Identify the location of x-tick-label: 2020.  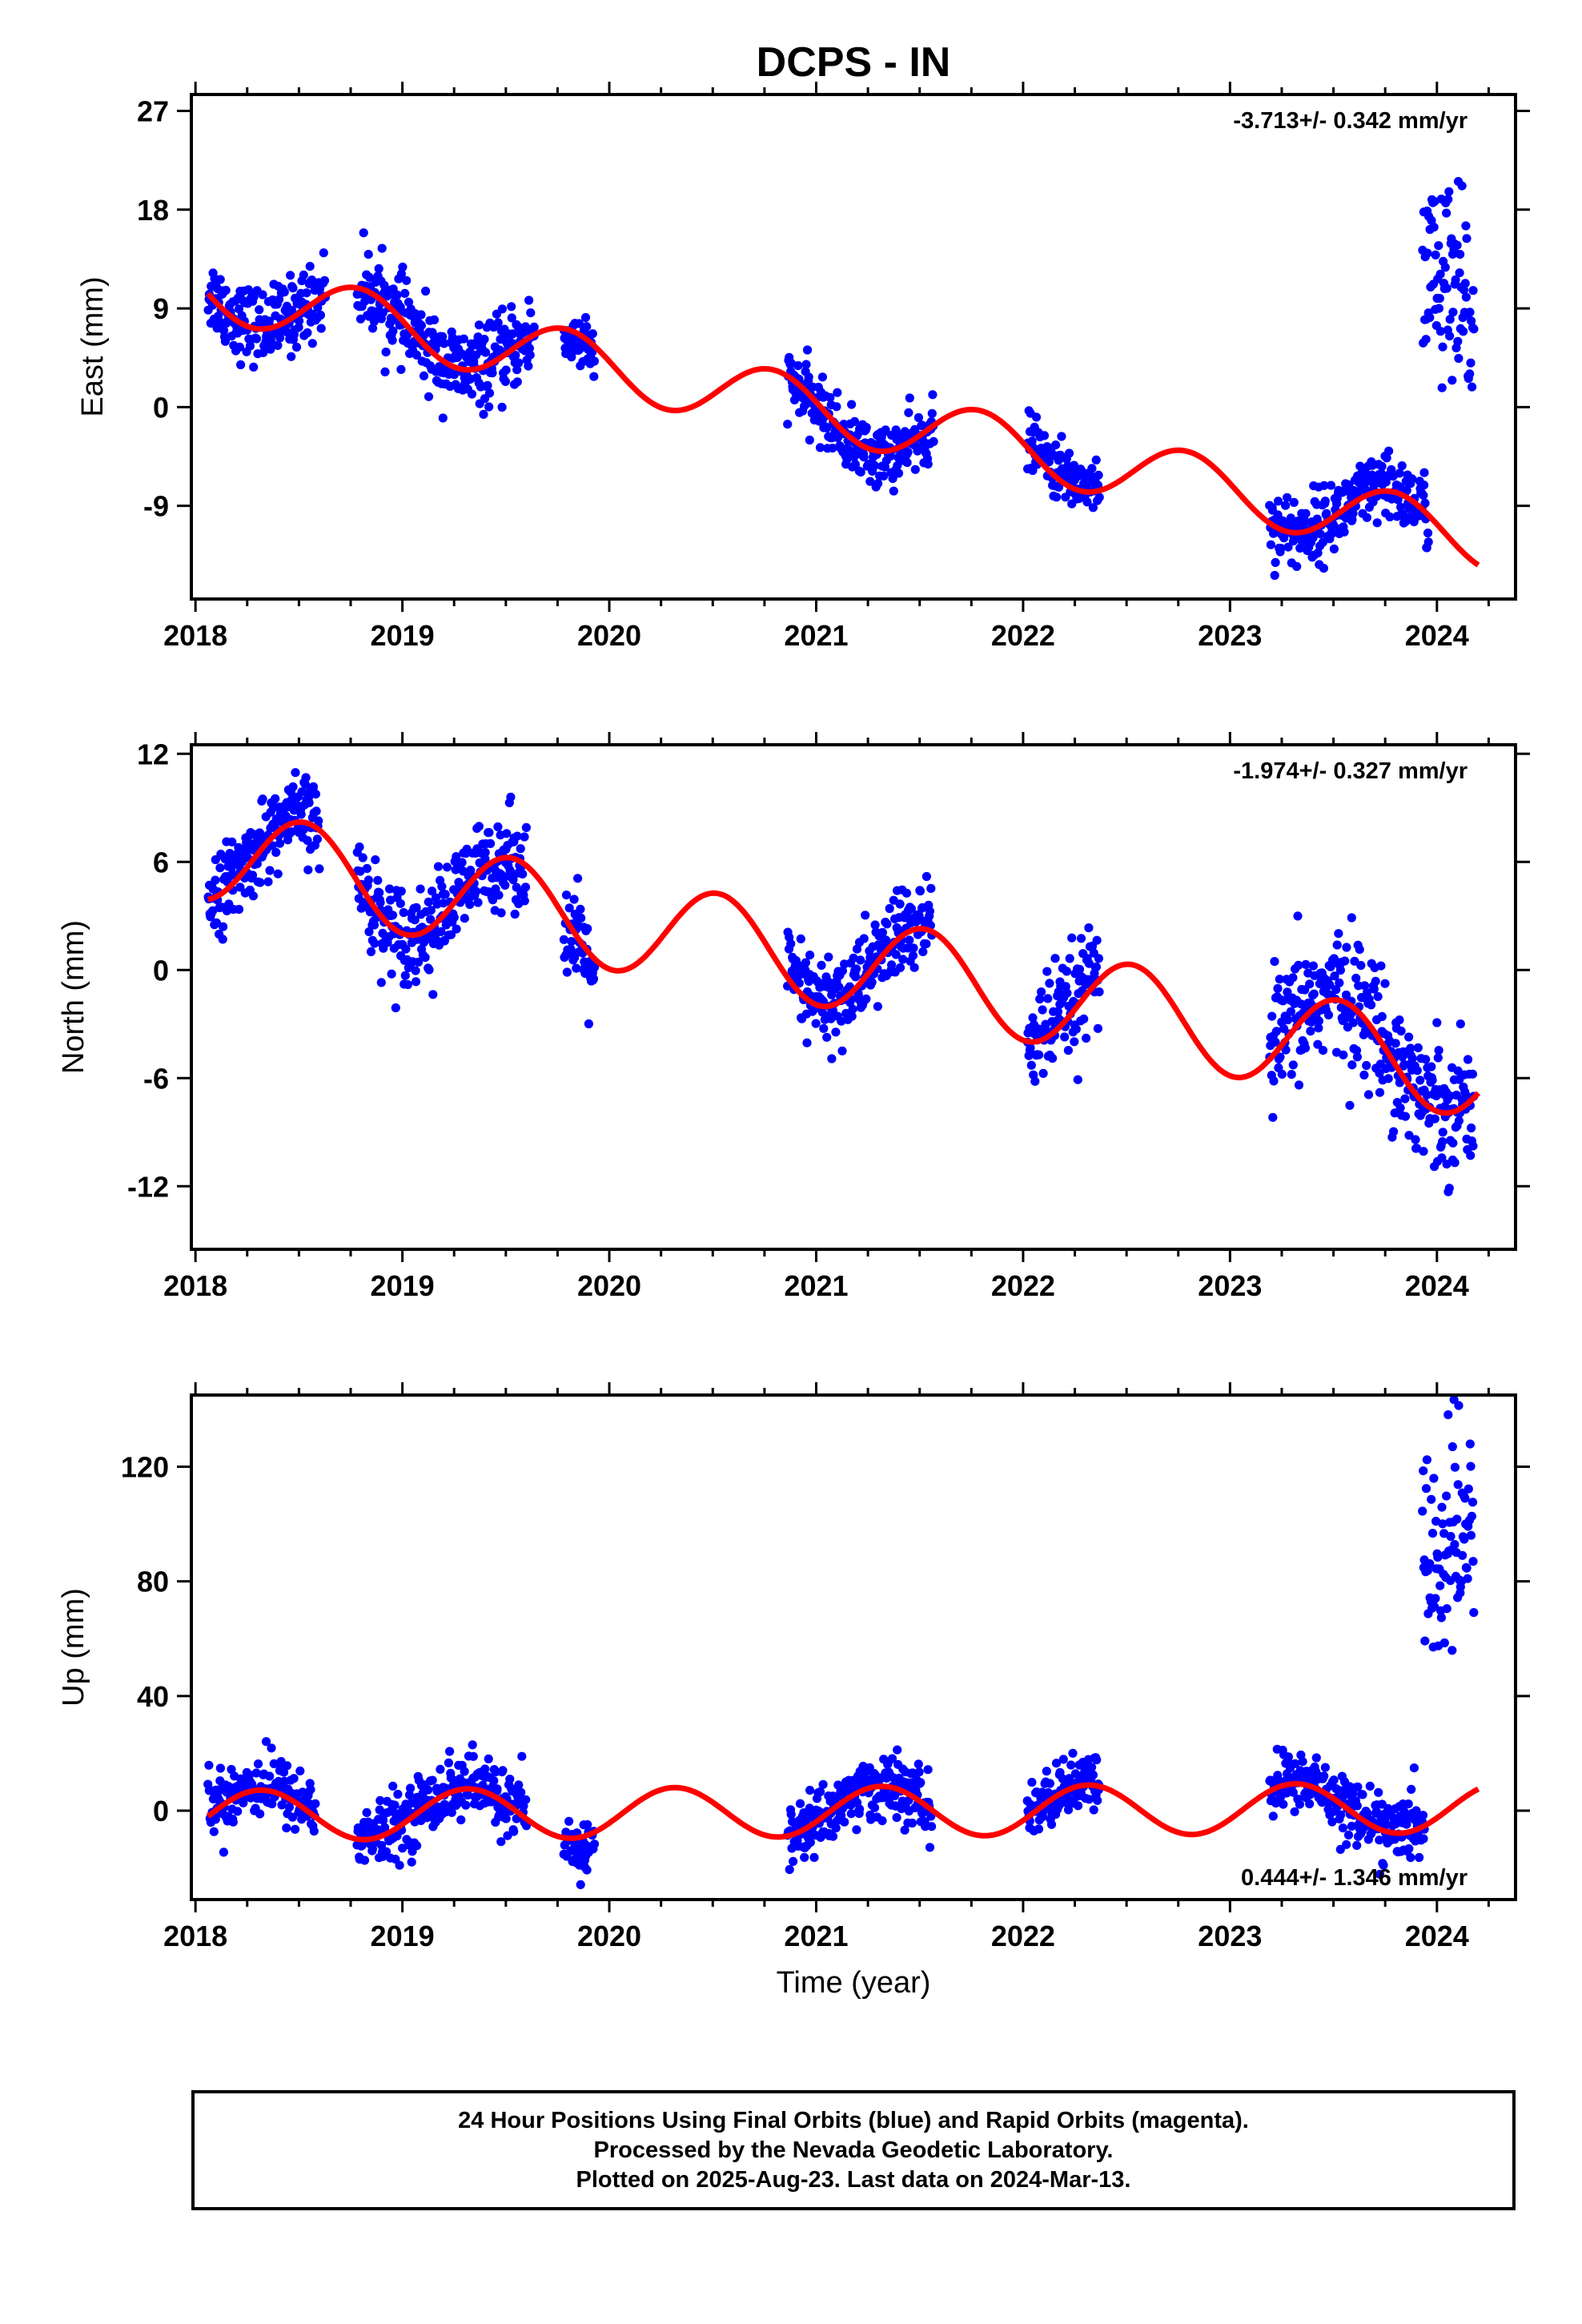
(609, 635).